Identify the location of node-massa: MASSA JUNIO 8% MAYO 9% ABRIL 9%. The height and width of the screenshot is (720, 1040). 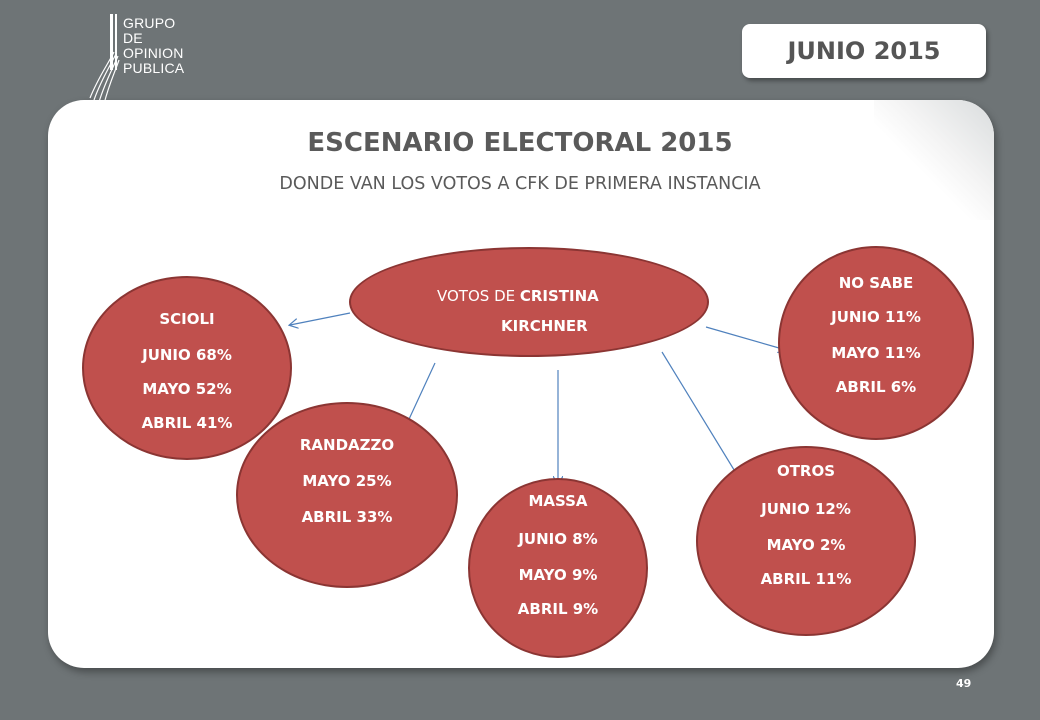
(558, 568).